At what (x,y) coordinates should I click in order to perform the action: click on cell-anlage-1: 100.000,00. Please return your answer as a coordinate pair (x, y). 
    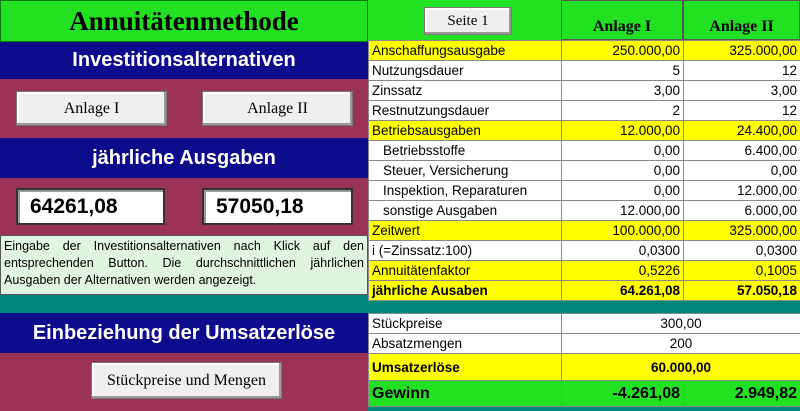
    Looking at the image, I should click on (622, 230).